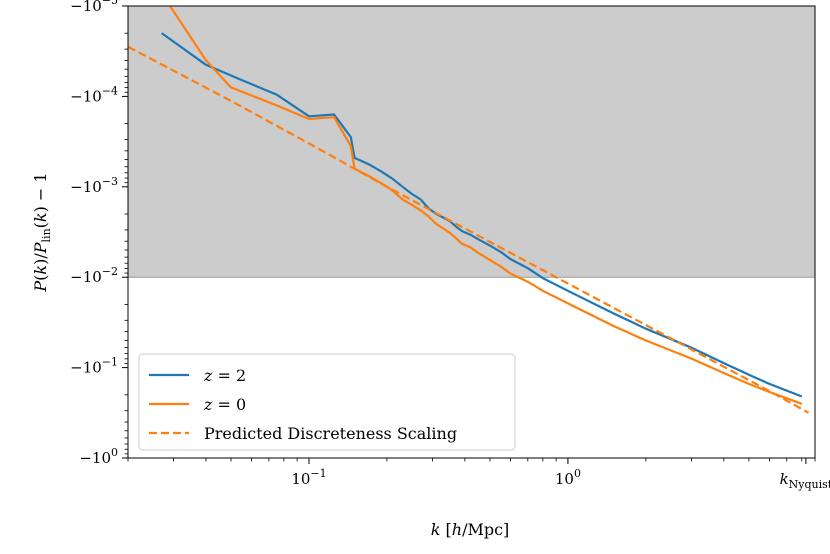  Describe the element at coordinates (224, 375) in the screenshot. I see `legend-label-0: z = 2` at that location.